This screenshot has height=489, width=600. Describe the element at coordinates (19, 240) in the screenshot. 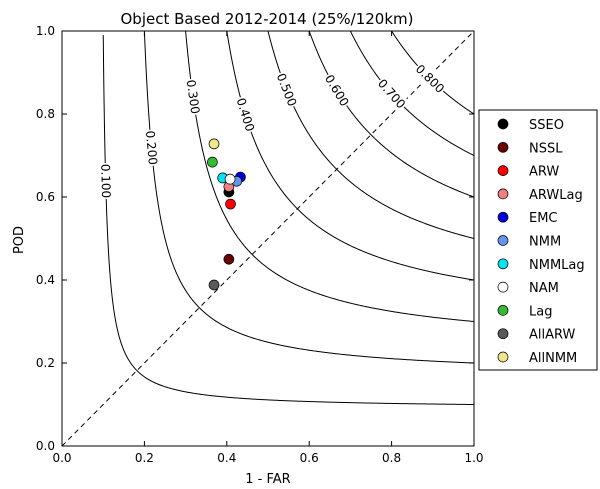

I see `y-axis-label: POD` at that location.